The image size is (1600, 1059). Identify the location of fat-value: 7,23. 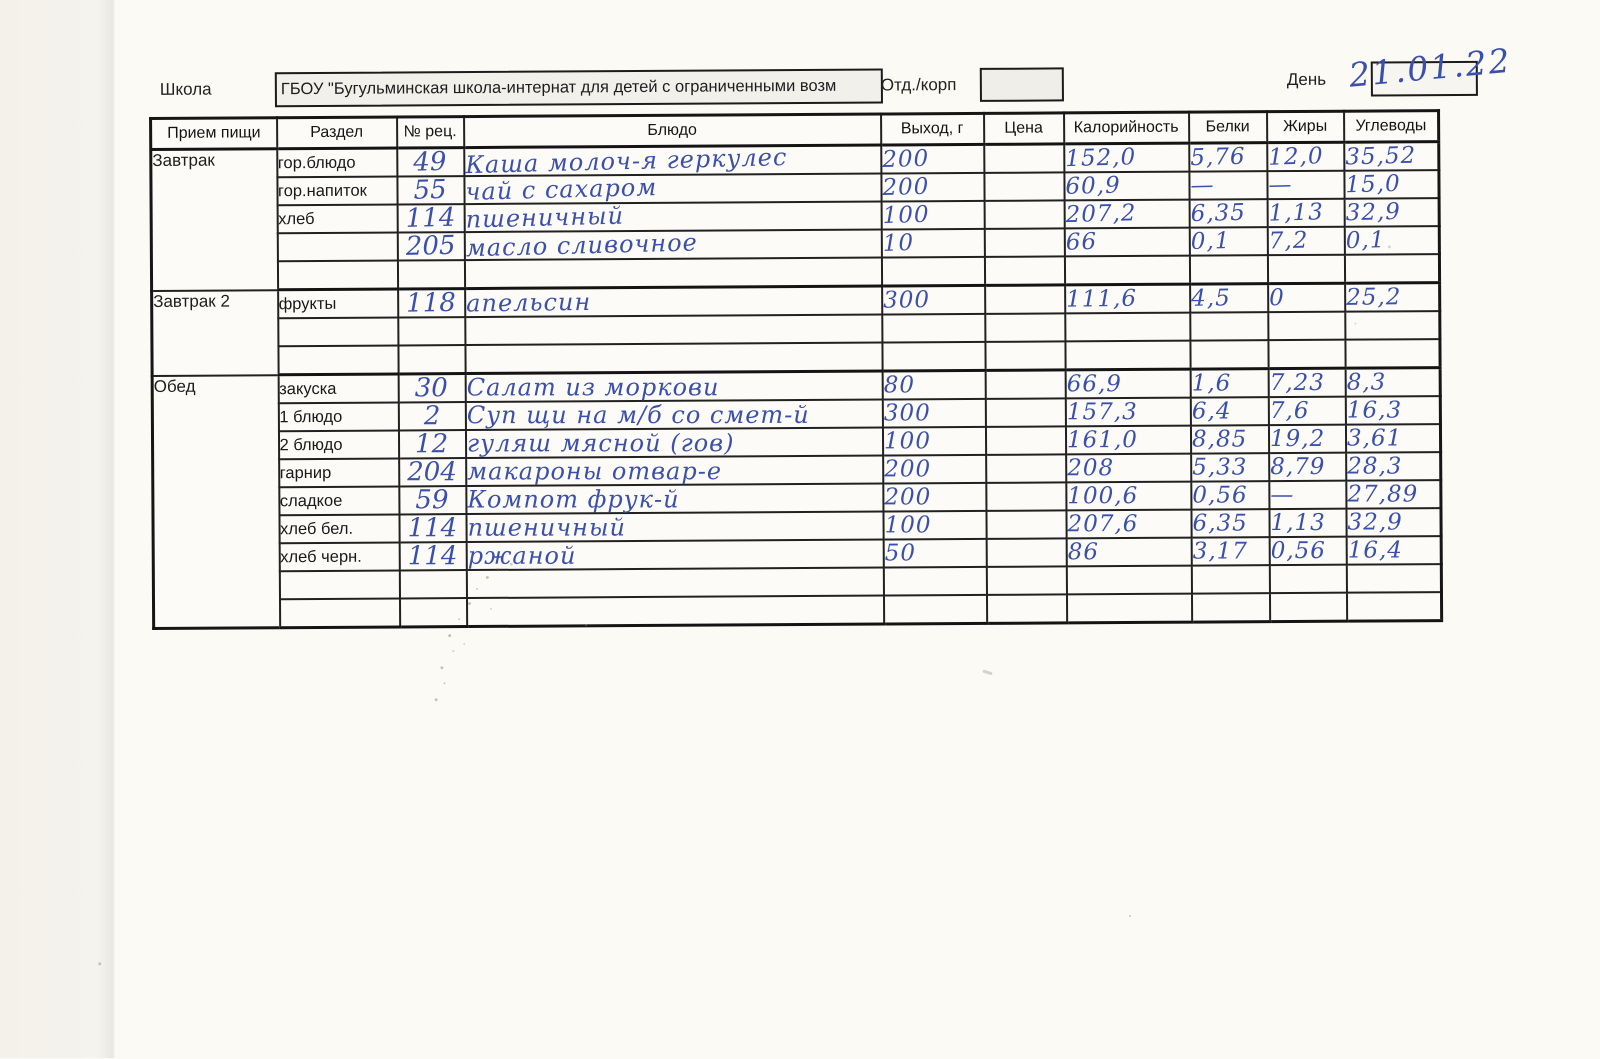
(1297, 383).